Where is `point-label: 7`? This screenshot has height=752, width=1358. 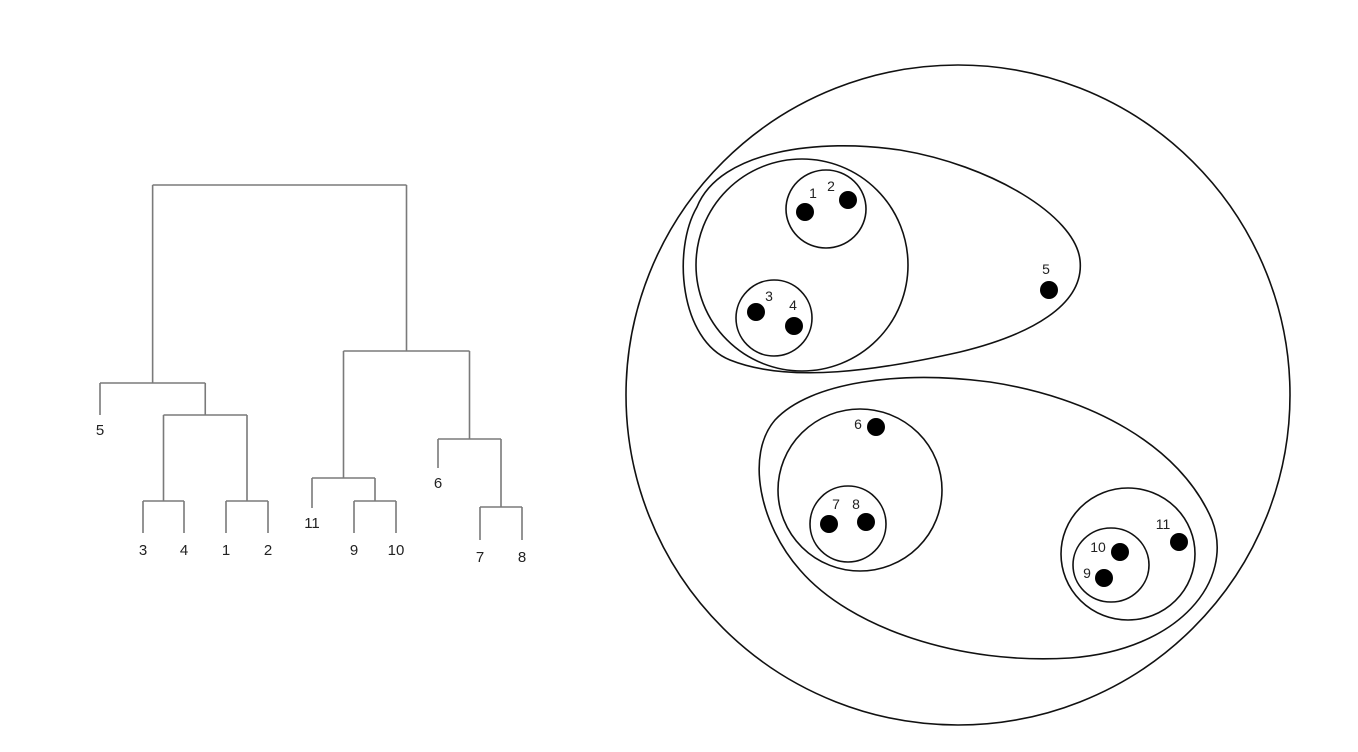 point-label: 7 is located at coordinates (836, 504).